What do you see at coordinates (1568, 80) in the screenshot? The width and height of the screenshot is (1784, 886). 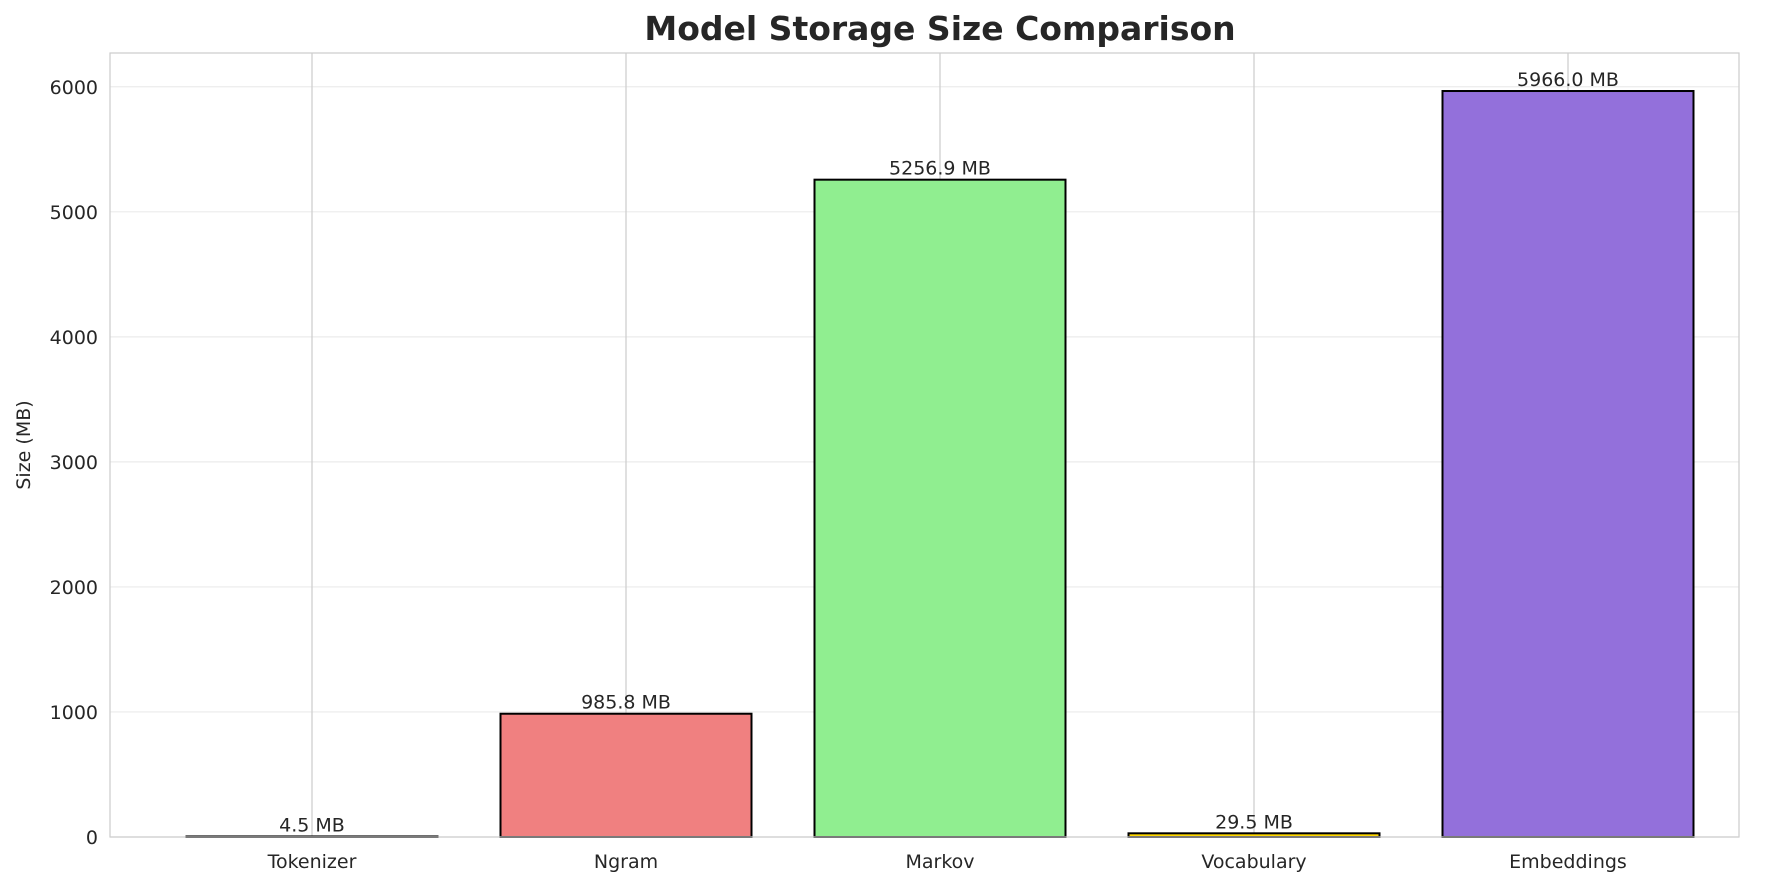 I see `data-label: 5966.0 MB` at bounding box center [1568, 80].